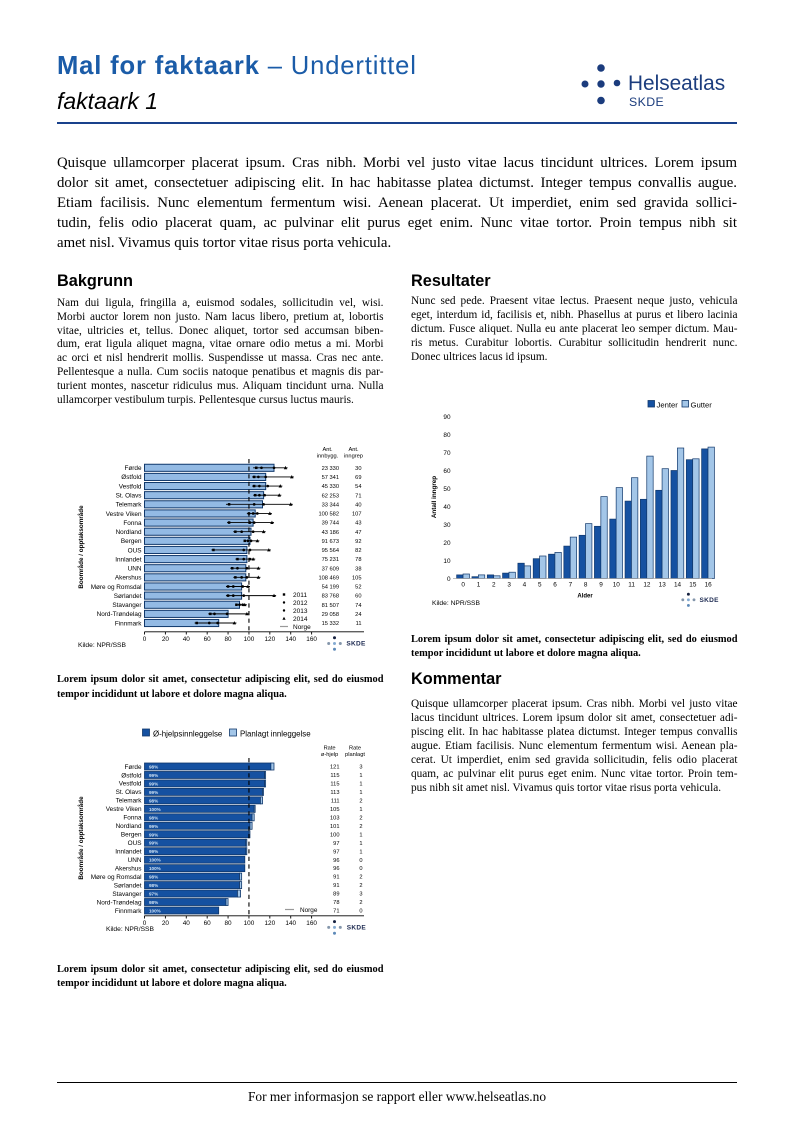 The image size is (794, 1123). I want to click on svg-text: 15 332, so click(330, 624).